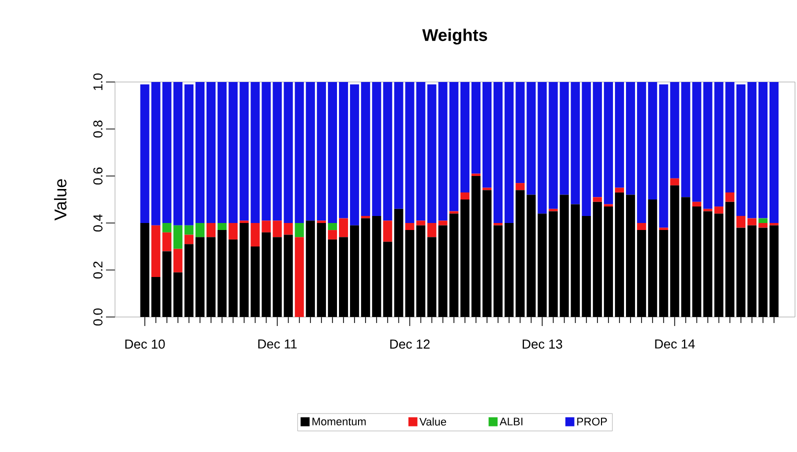  Describe the element at coordinates (511, 422) in the screenshot. I see `legend-label: ALBI` at that location.